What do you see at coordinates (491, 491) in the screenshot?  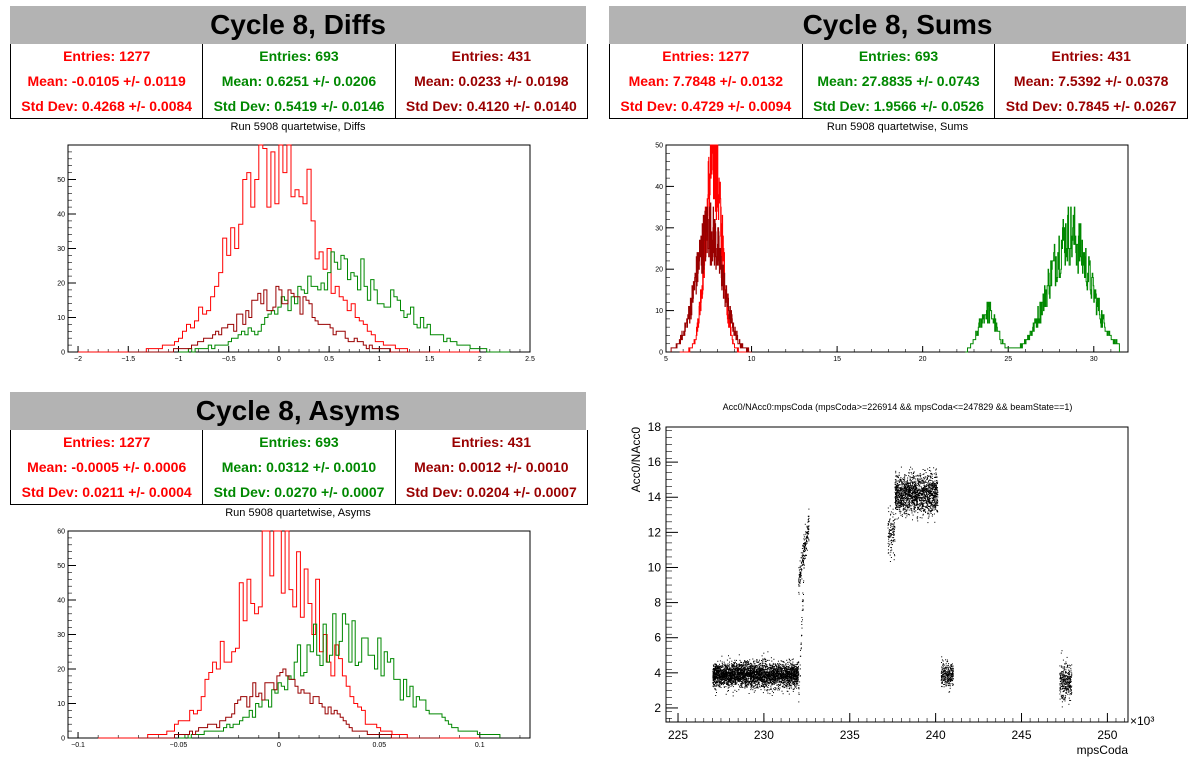 I see `stat-std: Std Dev: 0.0204 +/- 0.0007` at bounding box center [491, 491].